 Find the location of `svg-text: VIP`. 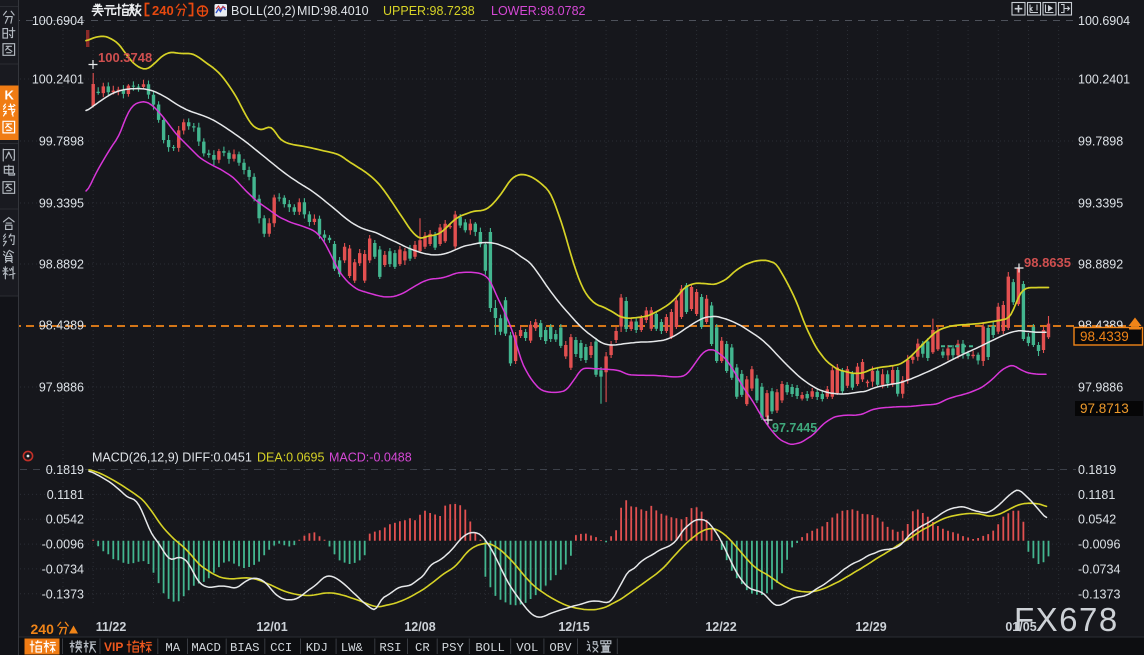

svg-text: VIP is located at coordinates (113, 647).